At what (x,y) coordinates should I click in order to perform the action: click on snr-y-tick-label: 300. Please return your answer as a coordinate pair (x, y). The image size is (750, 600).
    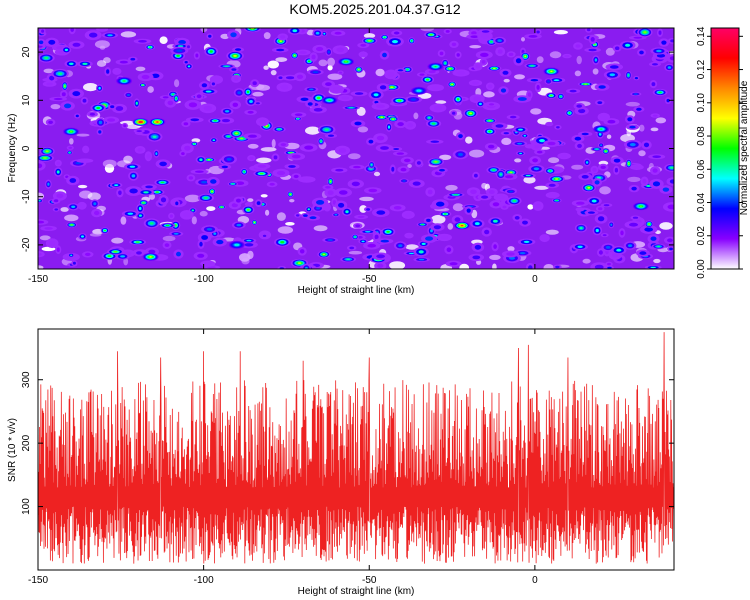
    Looking at the image, I should click on (26, 379).